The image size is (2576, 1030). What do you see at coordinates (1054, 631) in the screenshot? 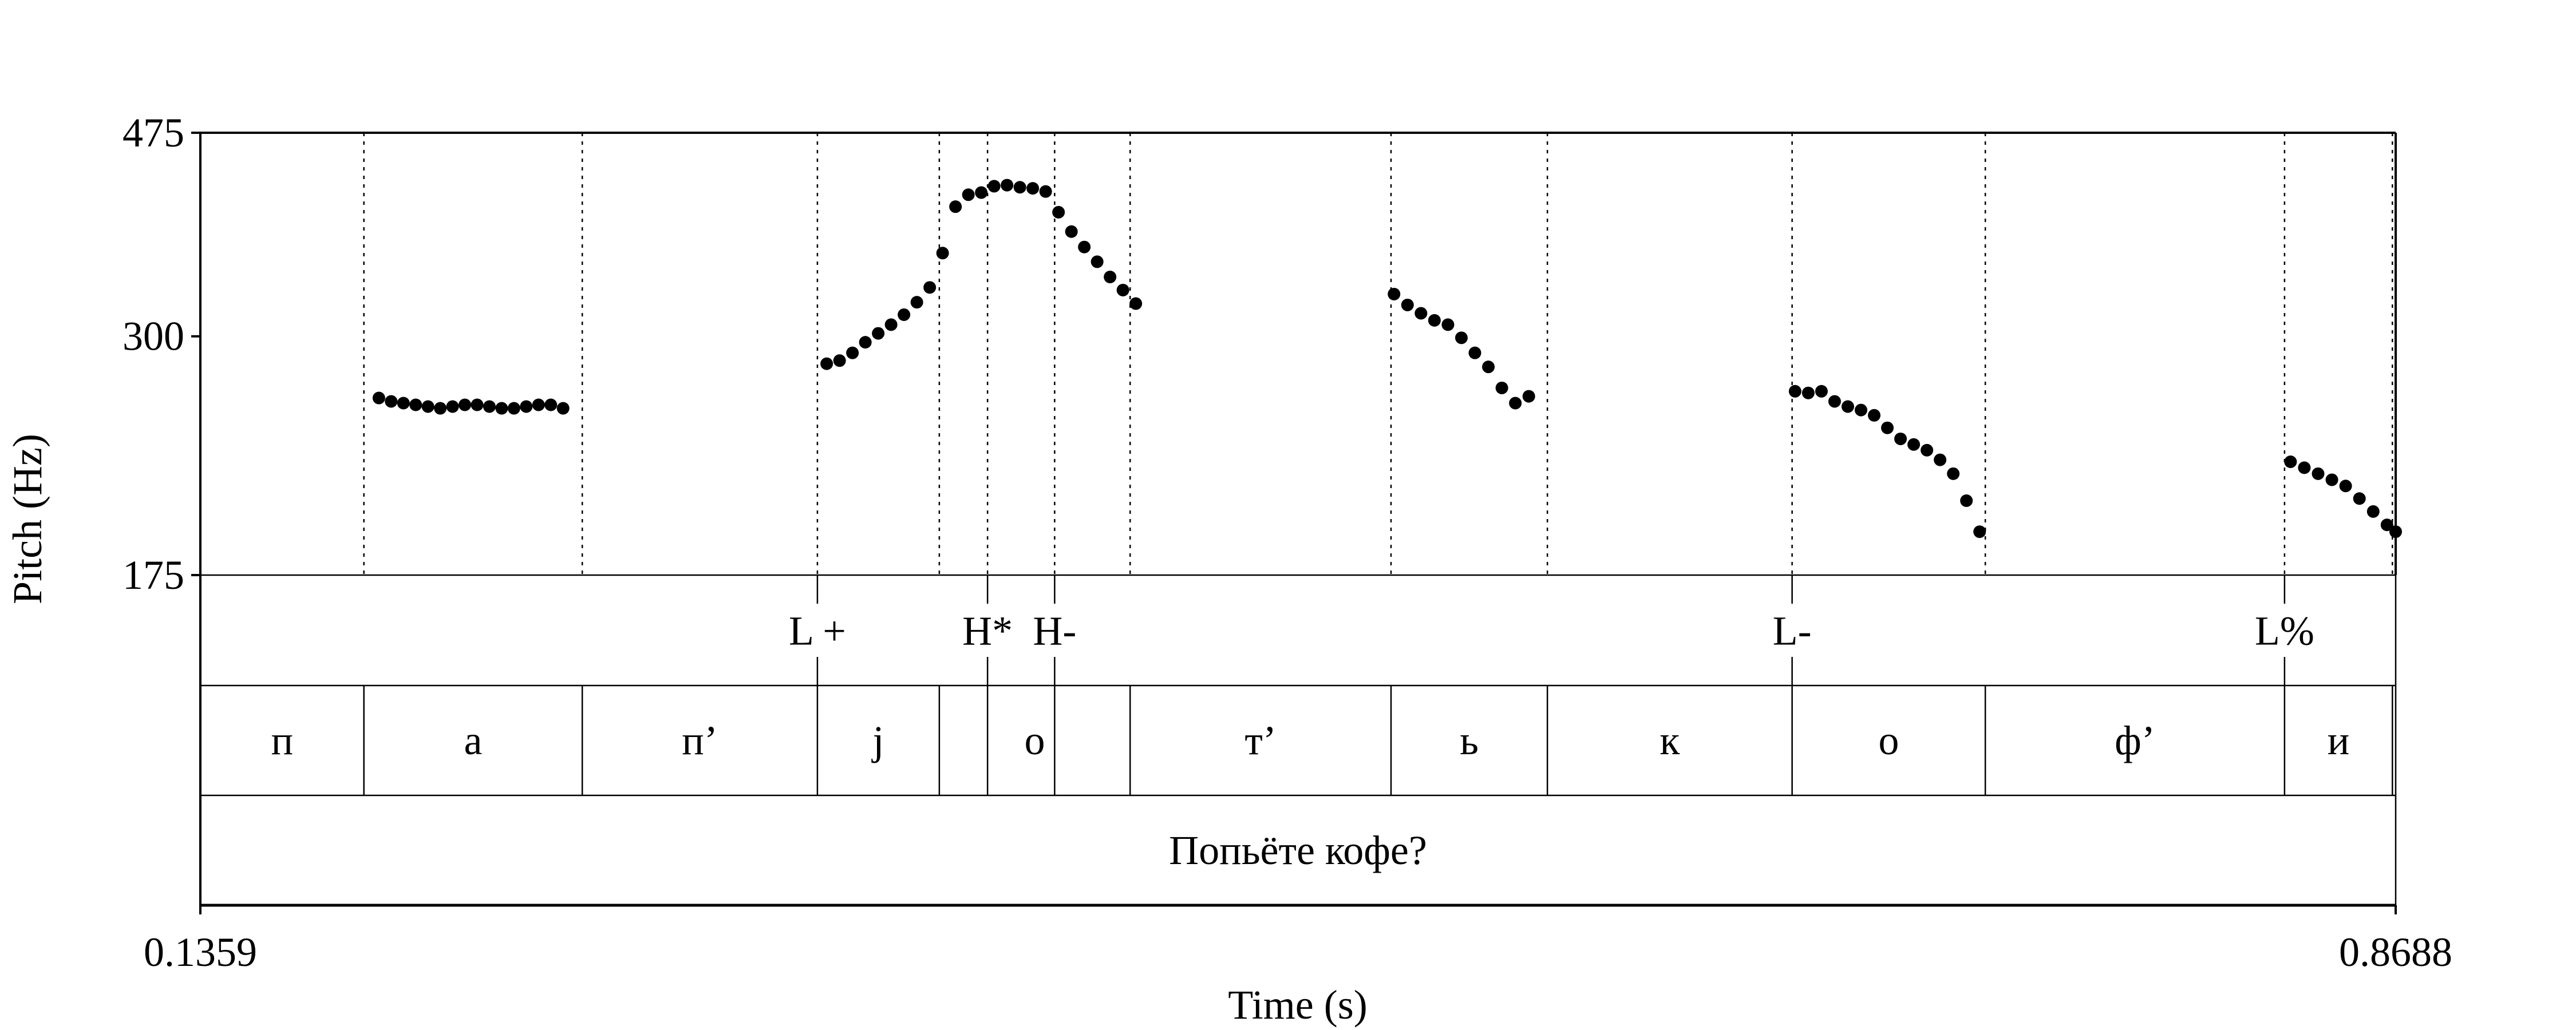
I see `tone-label: H-` at bounding box center [1054, 631].